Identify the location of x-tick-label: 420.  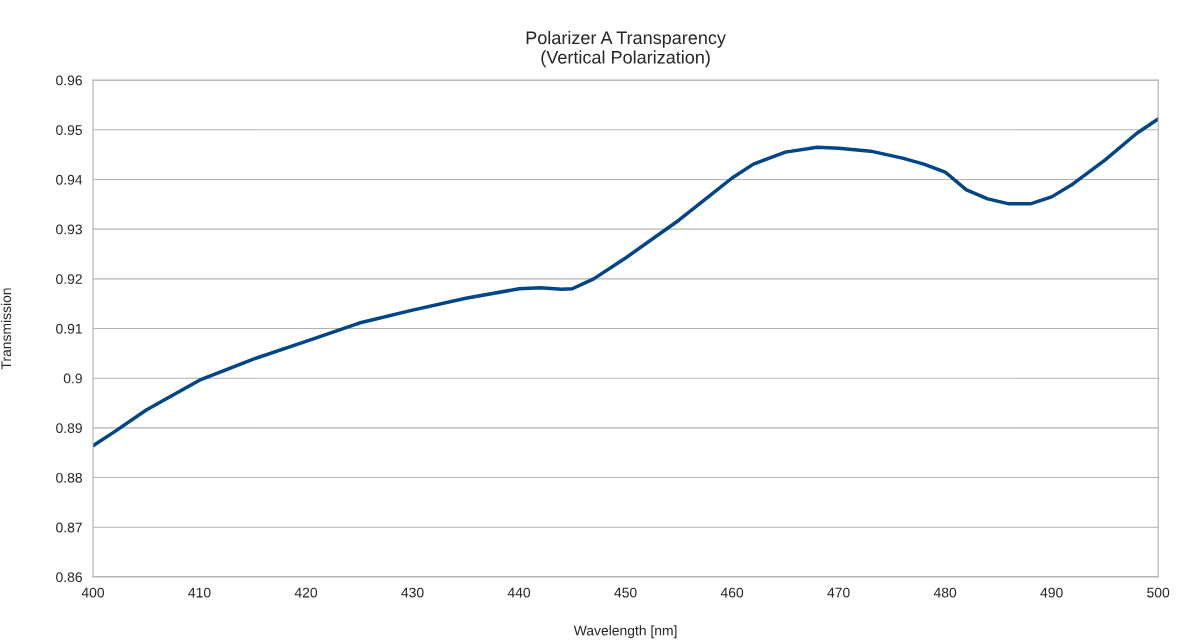
(306, 592).